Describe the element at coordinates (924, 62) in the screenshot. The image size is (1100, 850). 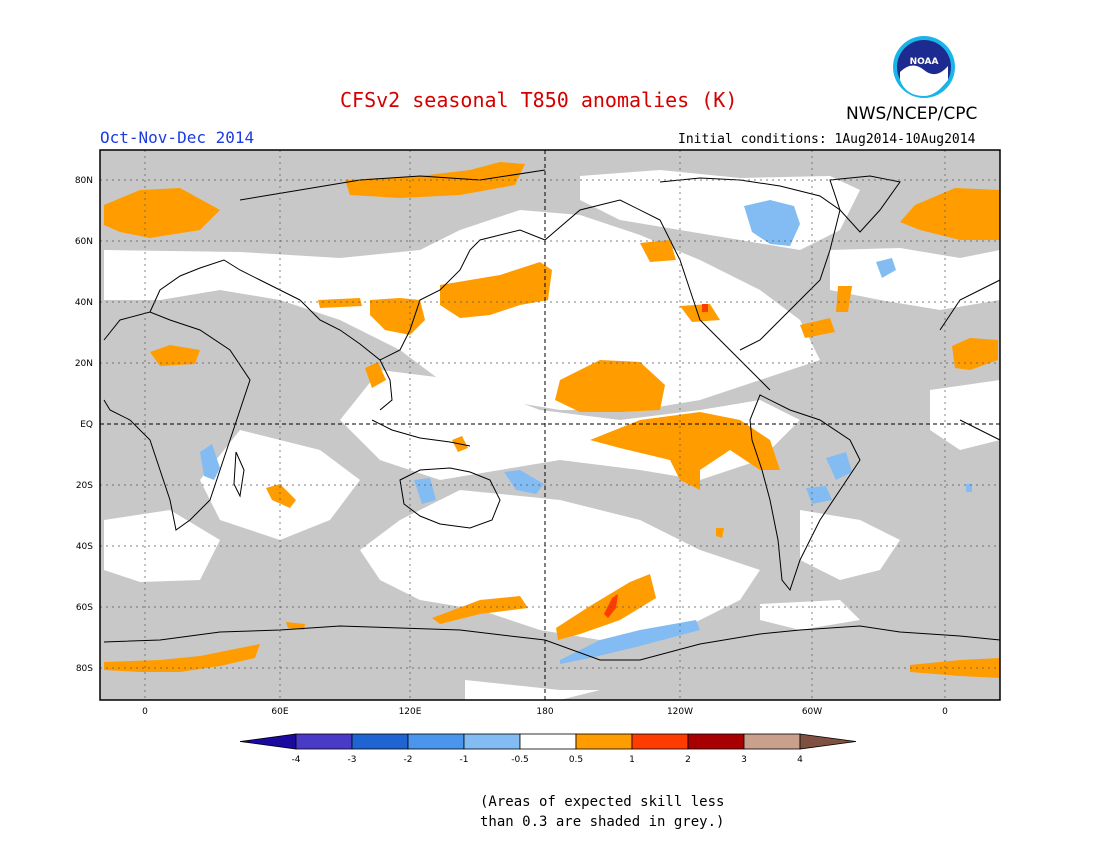
I see `noaa-logo-text: NOAA` at that location.